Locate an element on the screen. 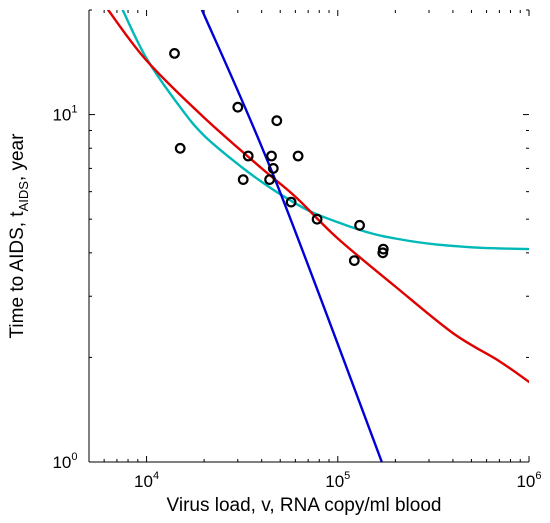 Image resolution: width=550 pixels, height=523 pixels. y-axis-title: Time to AIDS, tAIDS, year is located at coordinates (19, 236).